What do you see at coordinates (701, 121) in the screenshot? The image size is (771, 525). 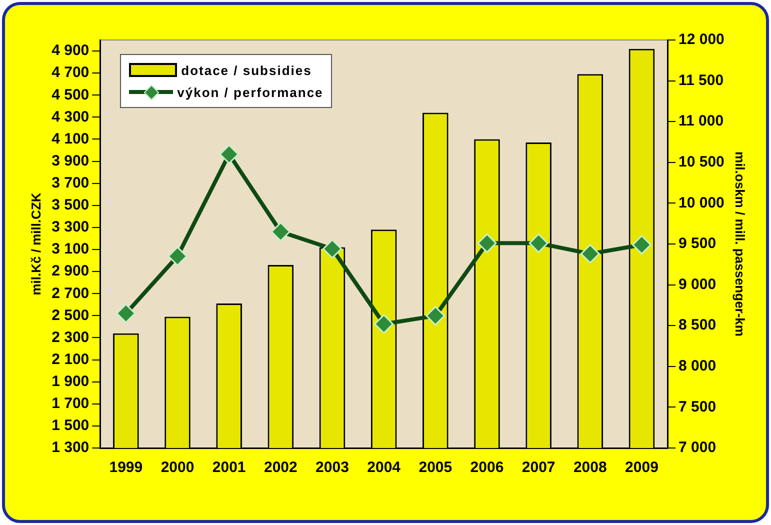 I see `y2-tick-label: 11 000` at bounding box center [701, 121].